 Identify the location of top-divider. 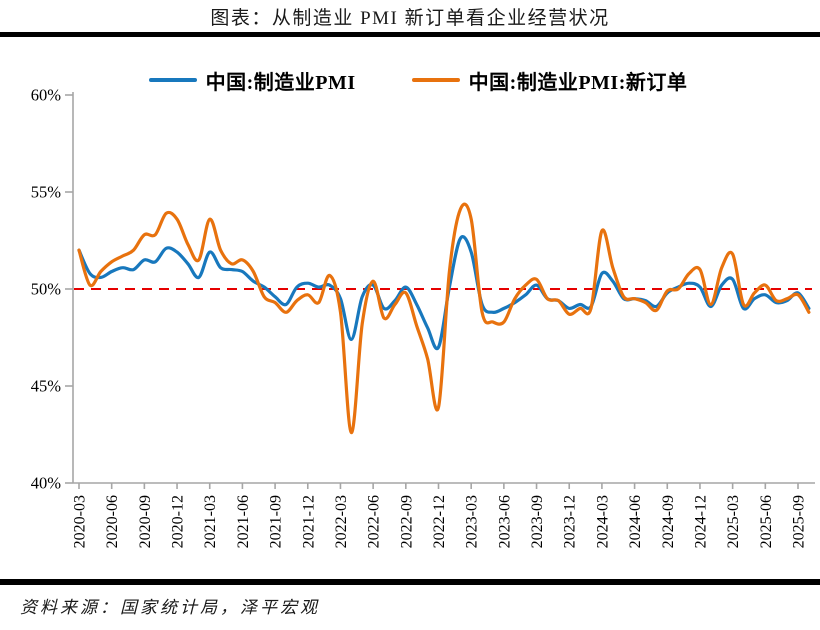
(410, 34).